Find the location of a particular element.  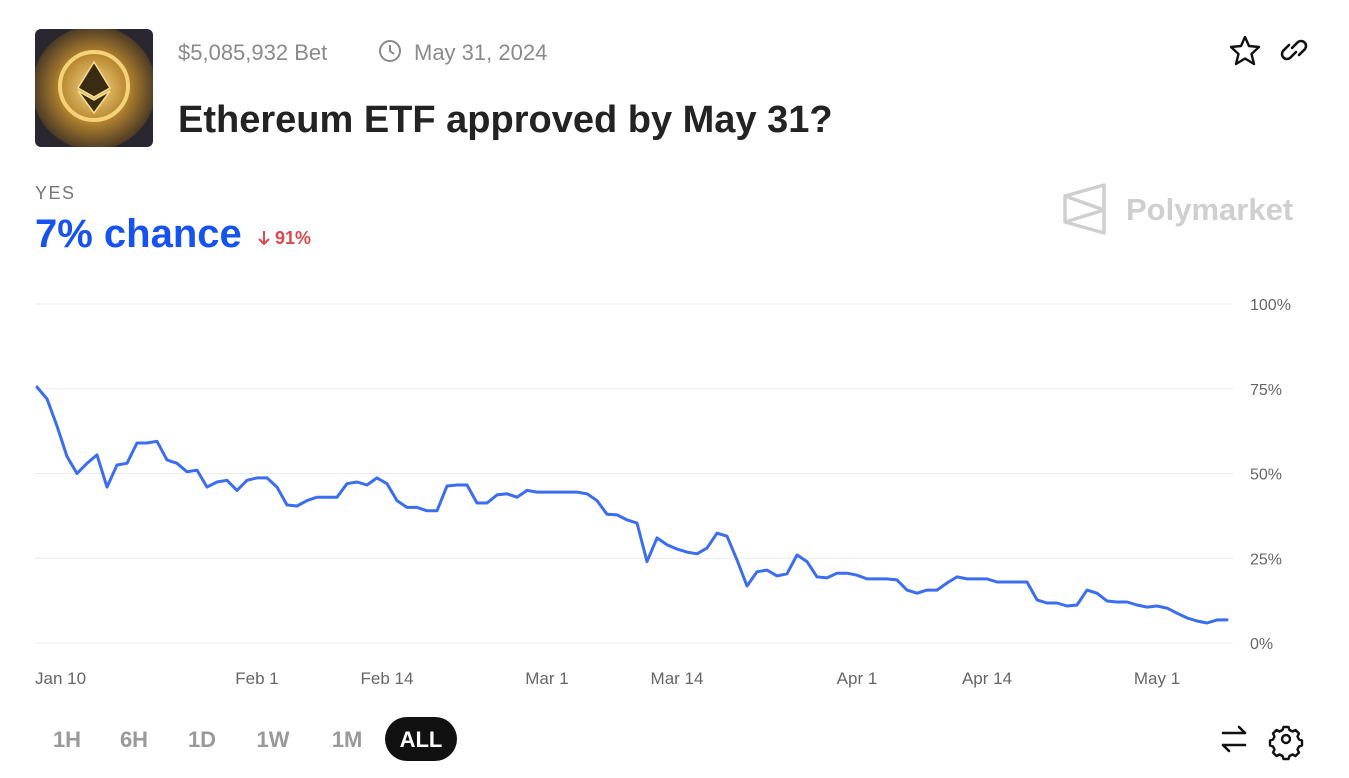

x-tick-label: Apr 1 is located at coordinates (857, 678).